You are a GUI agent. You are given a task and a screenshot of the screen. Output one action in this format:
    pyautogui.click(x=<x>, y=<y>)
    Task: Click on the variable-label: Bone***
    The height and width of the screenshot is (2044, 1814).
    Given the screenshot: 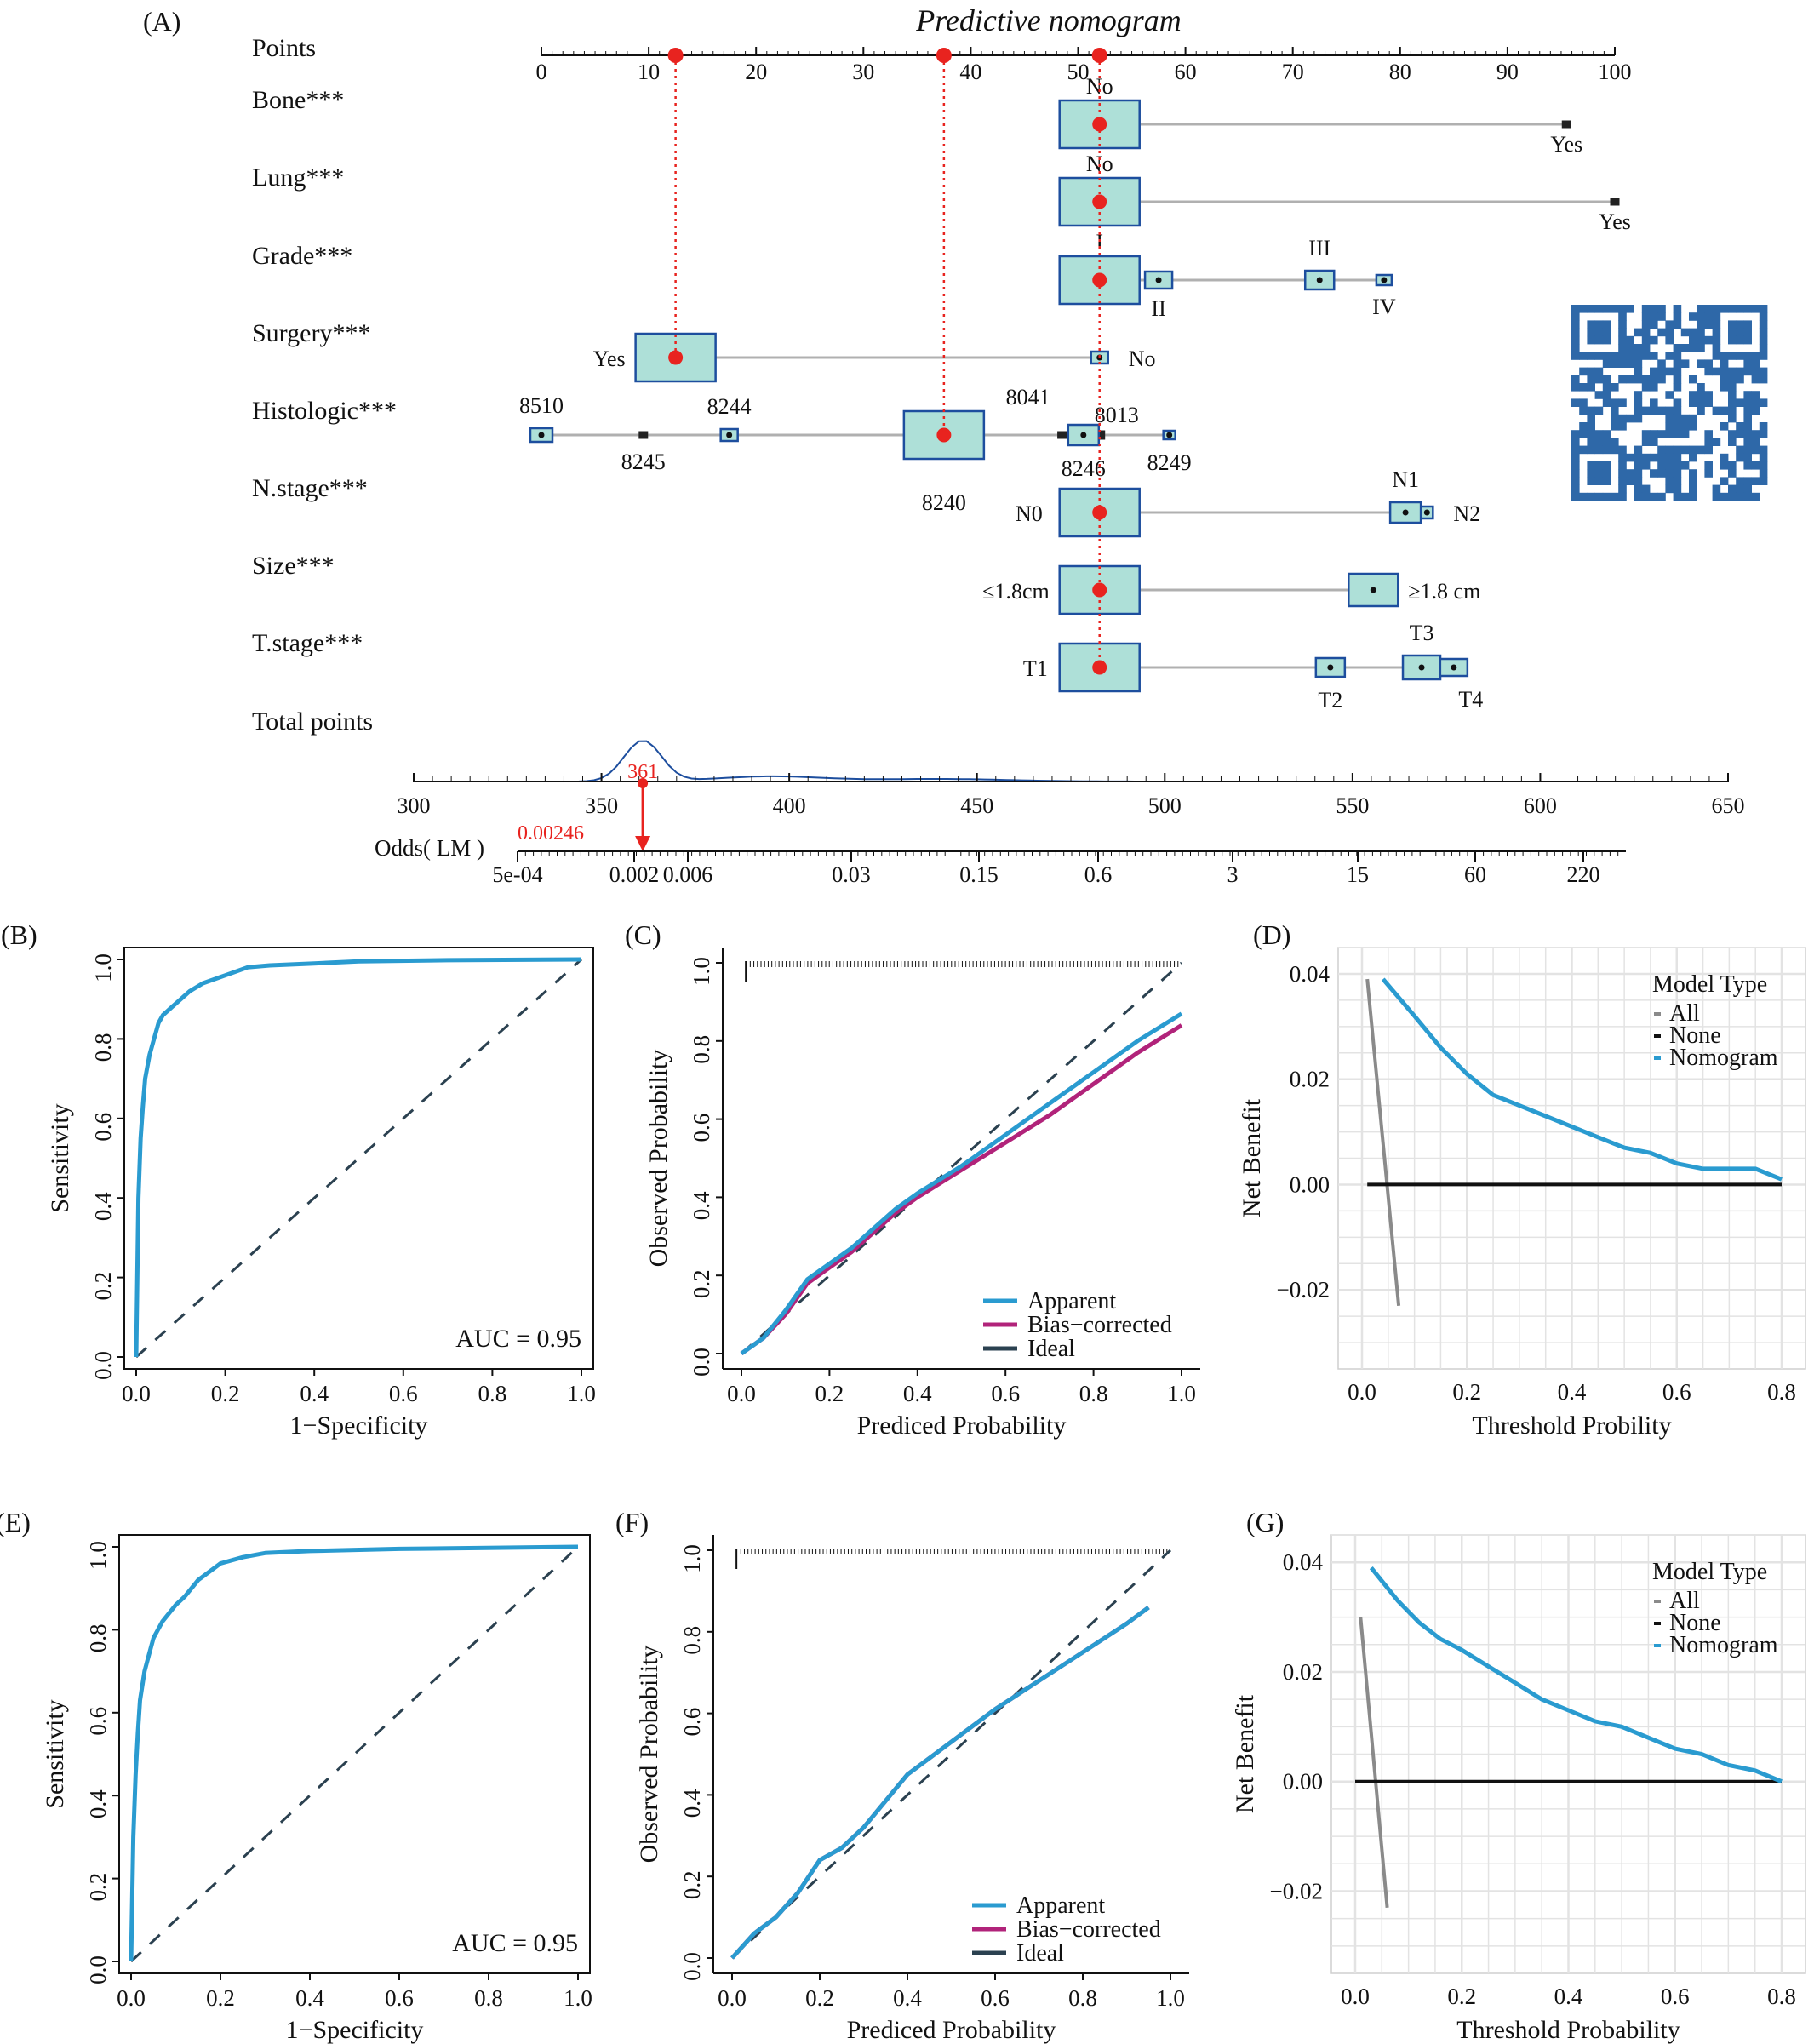 What is the action you would take?
    pyautogui.click(x=298, y=100)
    